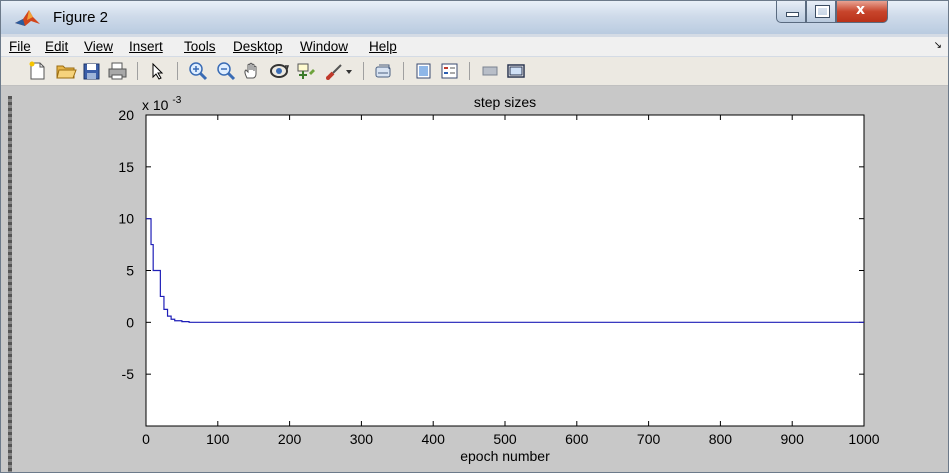 The width and height of the screenshot is (949, 473). Describe the element at coordinates (81, 17) in the screenshot. I see `window-title: Figure 2` at that location.